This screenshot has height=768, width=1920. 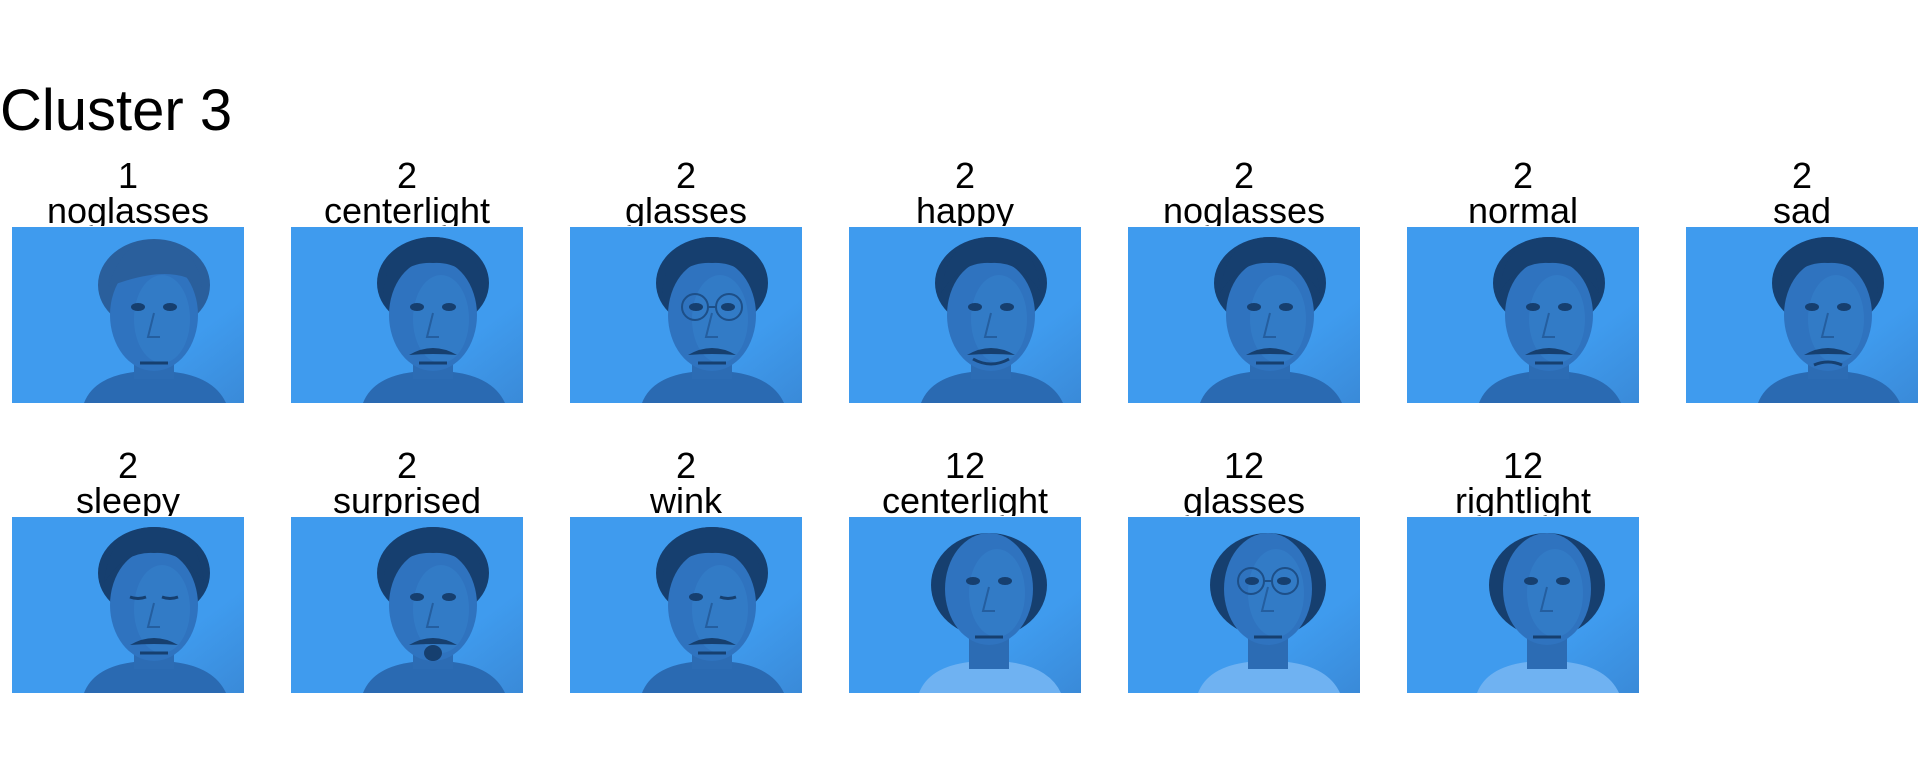 I want to click on face-caption: 2 sad, so click(x=1783, y=192).